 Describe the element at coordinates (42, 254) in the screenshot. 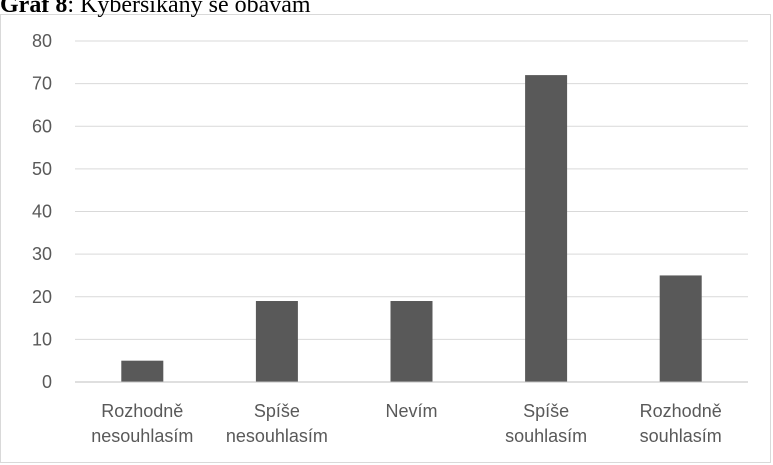

I see `y-tick-label: 30` at that location.